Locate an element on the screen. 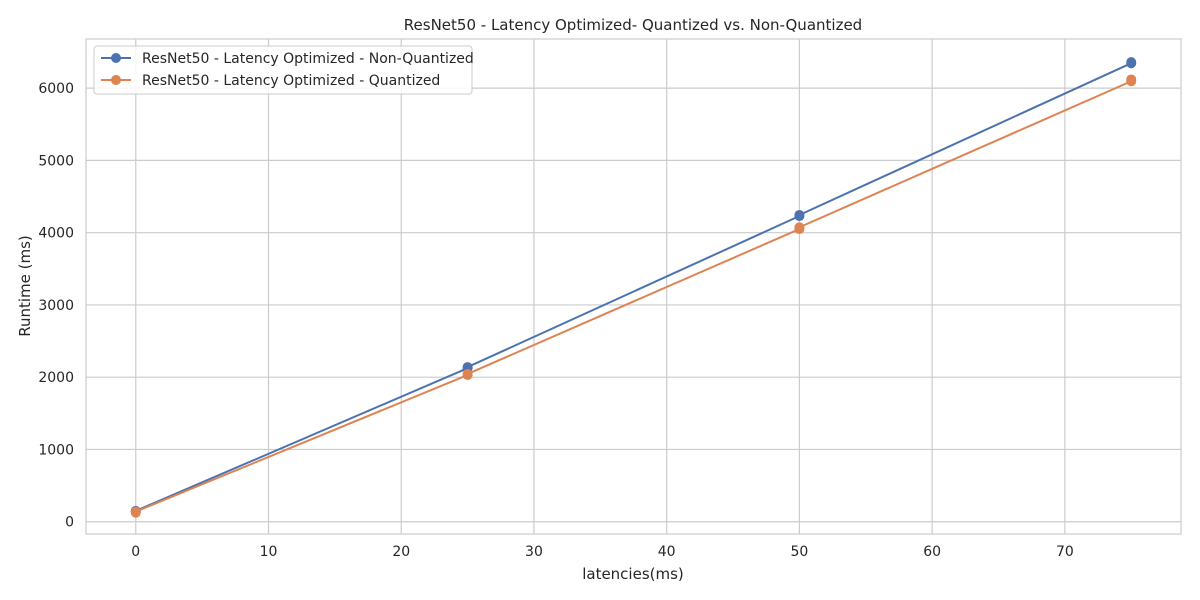 This screenshot has height=600, width=1200. x-tick-label: 0 is located at coordinates (135, 552).